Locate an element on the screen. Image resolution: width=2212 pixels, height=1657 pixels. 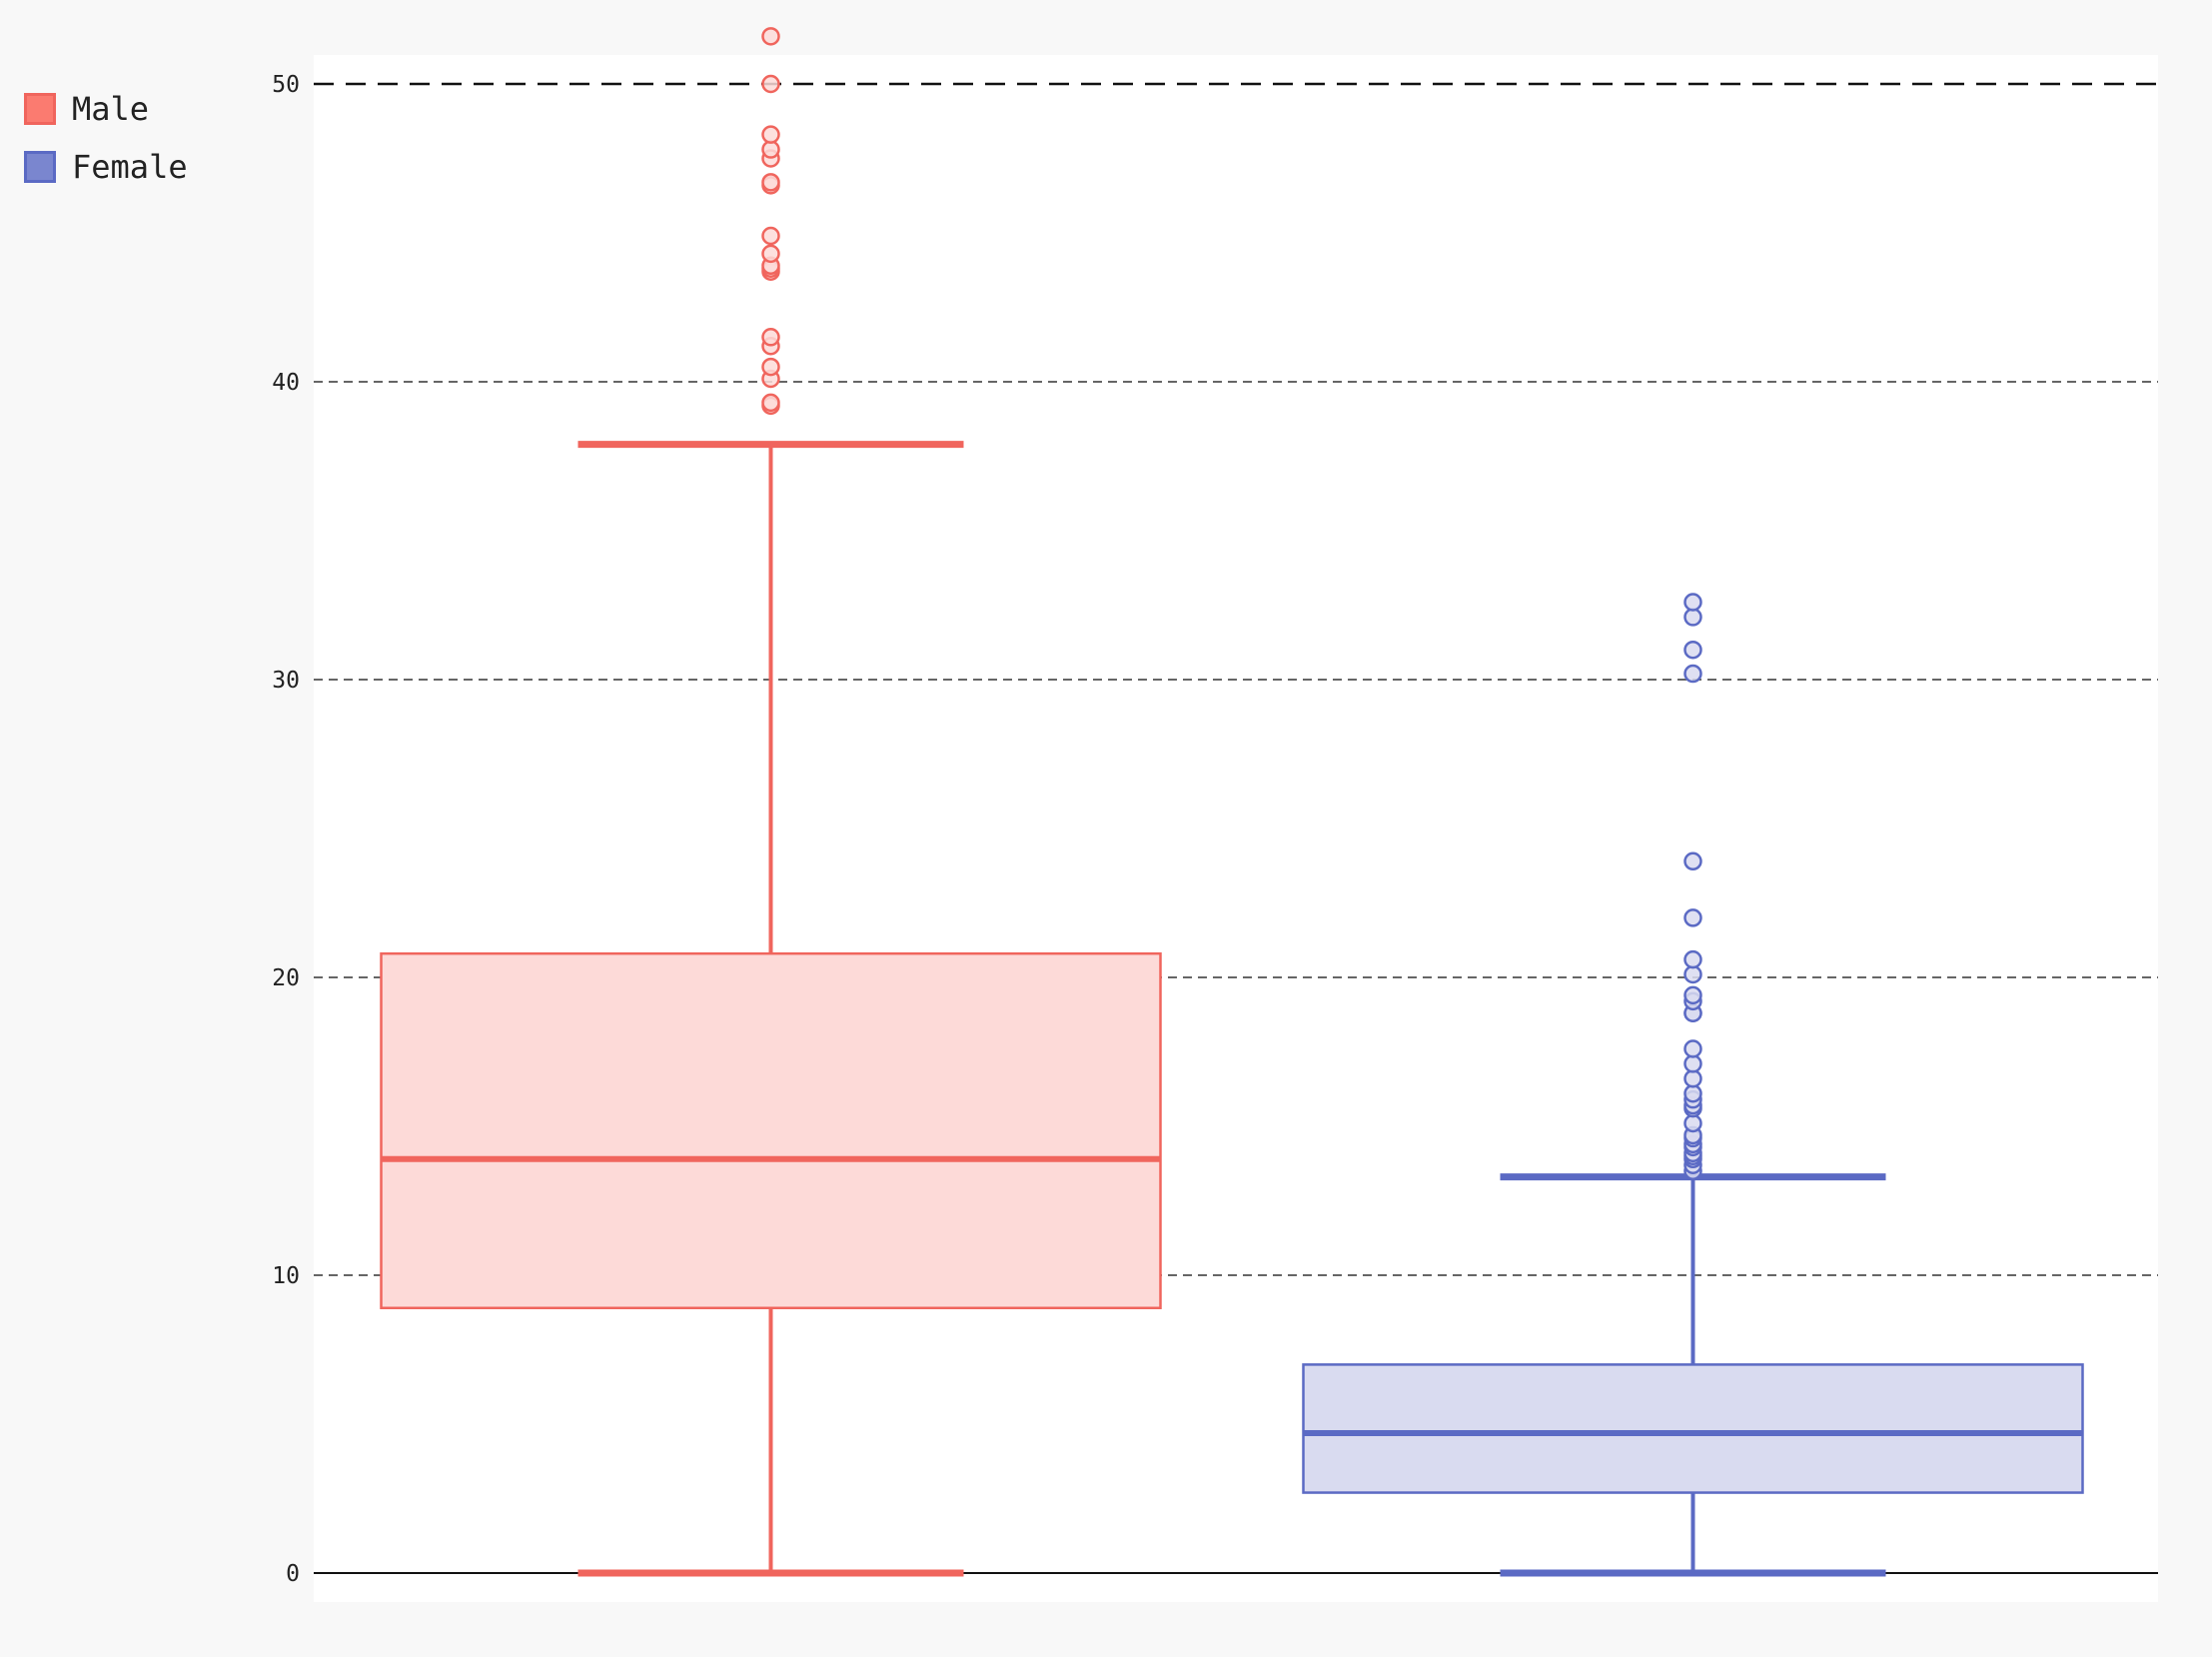
y-tick-label-30: 30 is located at coordinates (286, 681).